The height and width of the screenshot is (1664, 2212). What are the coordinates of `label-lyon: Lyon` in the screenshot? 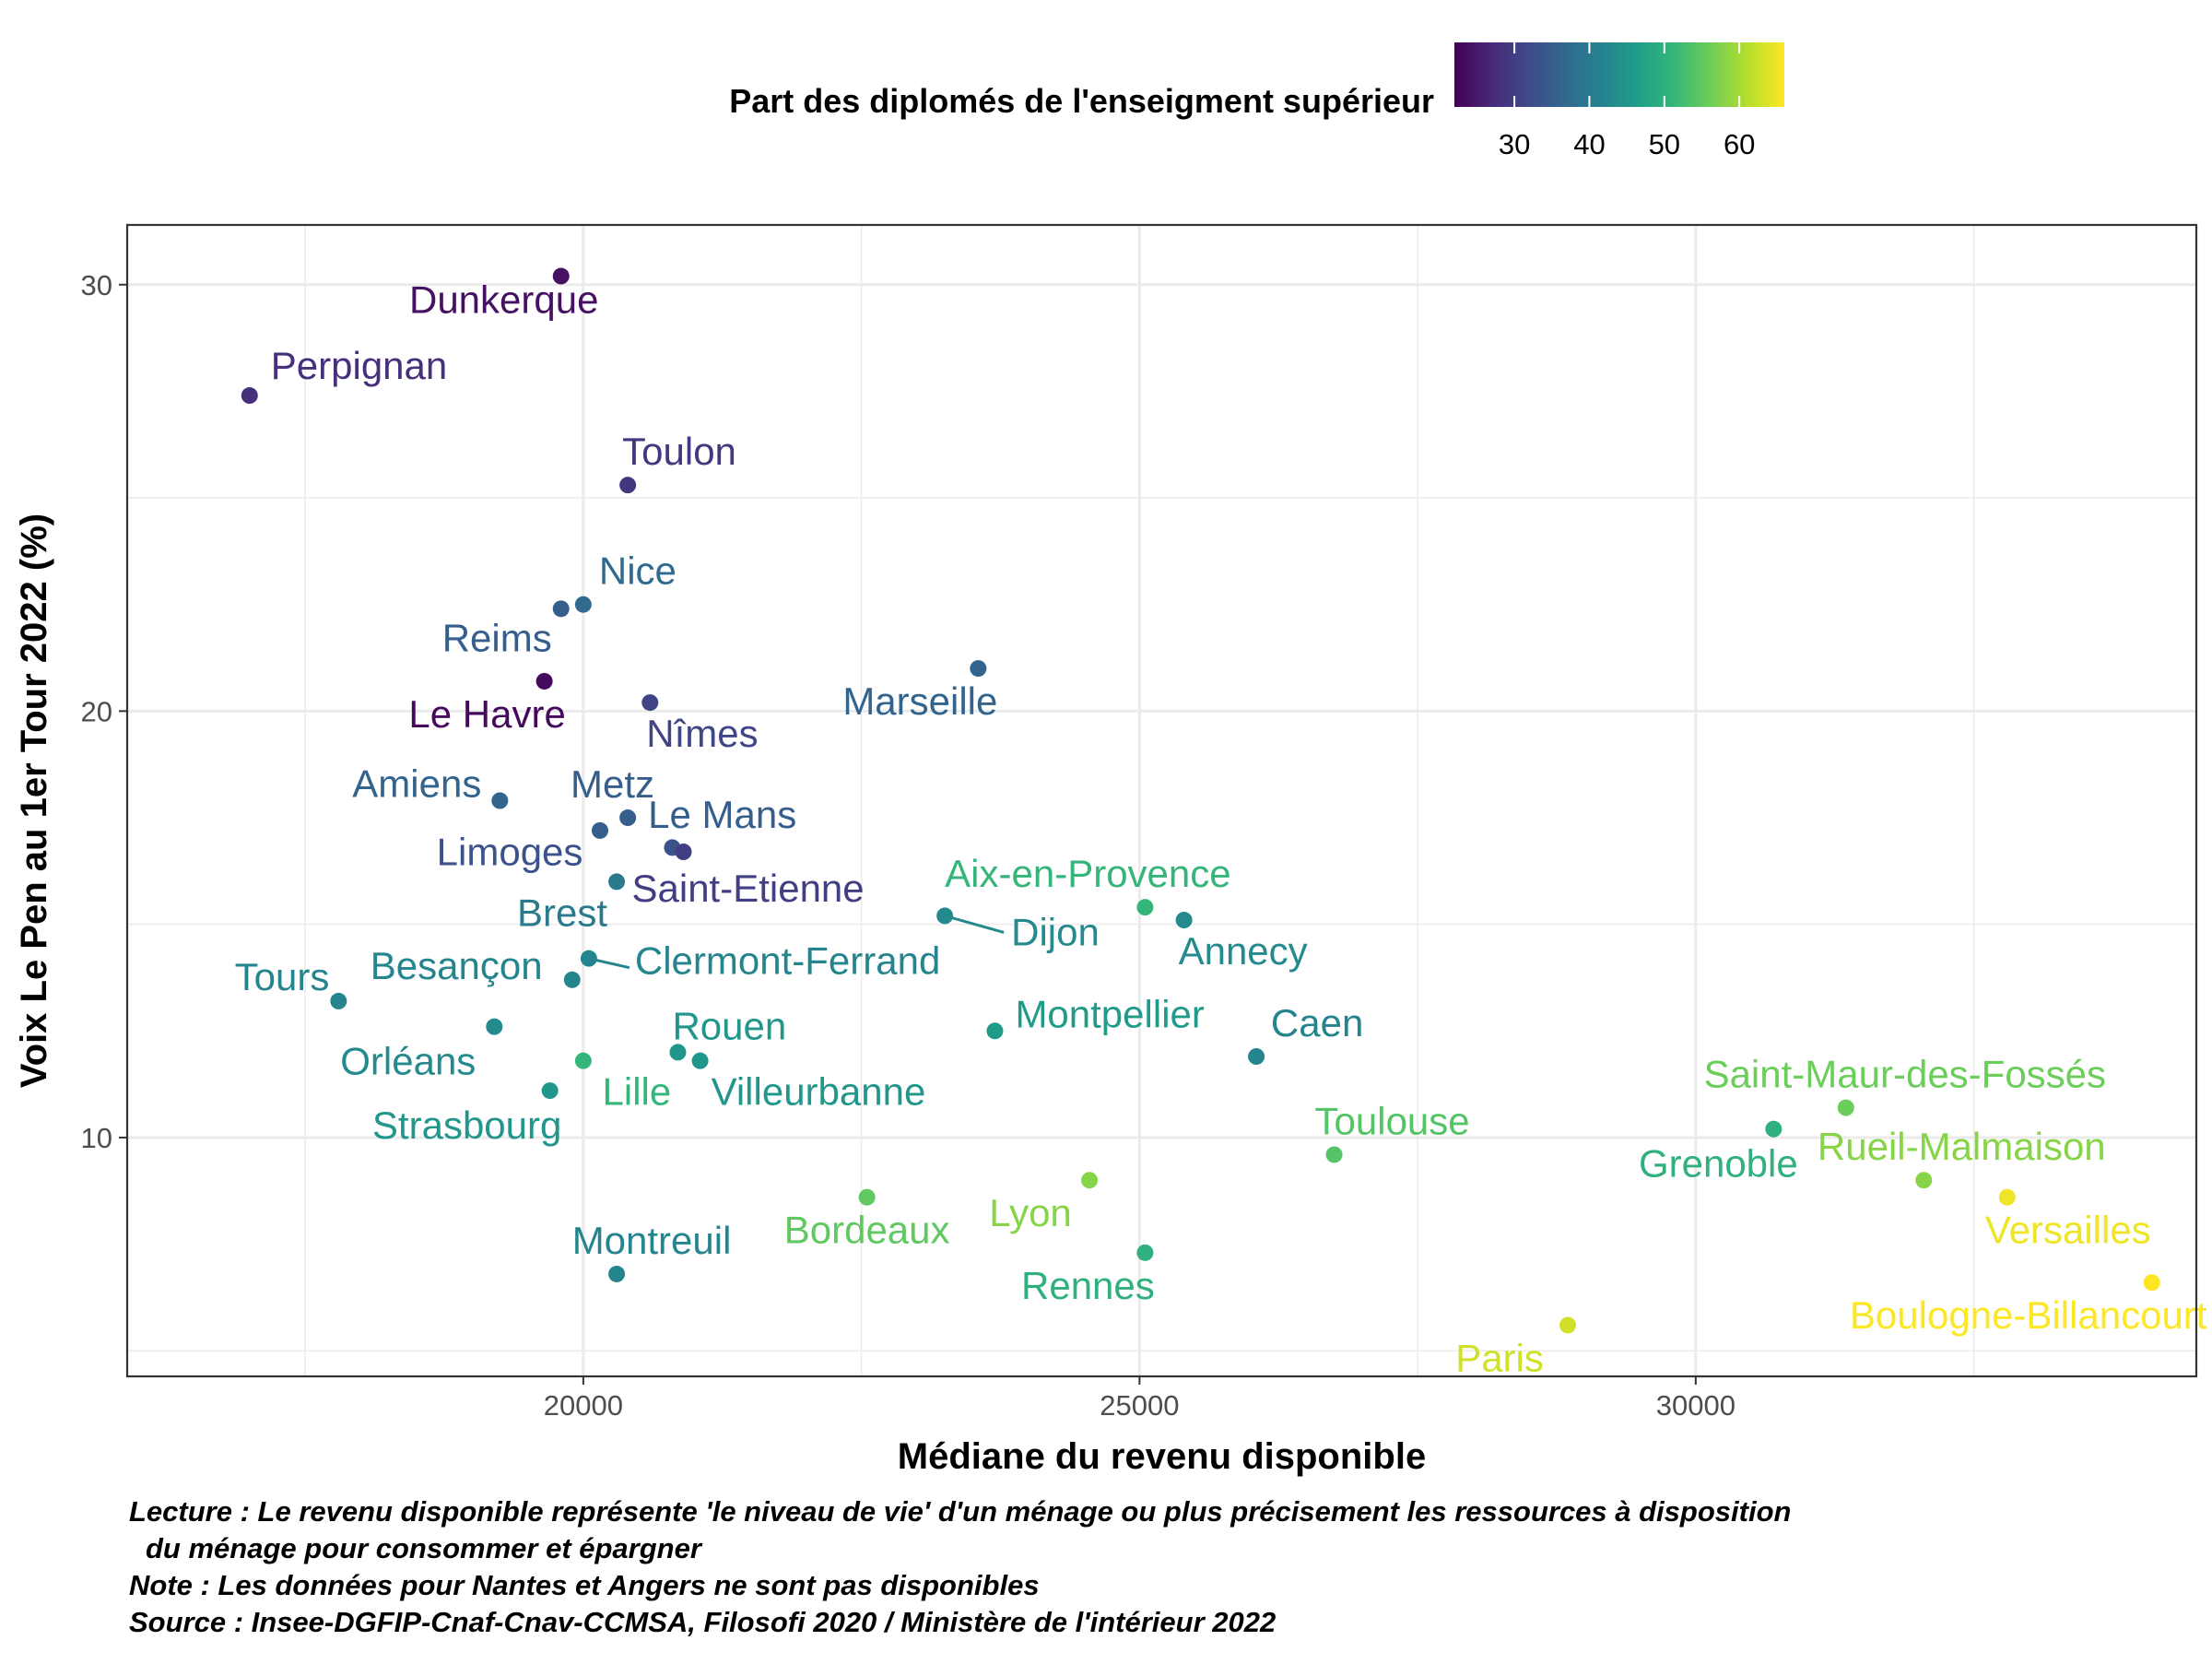 It's located at (1030, 1212).